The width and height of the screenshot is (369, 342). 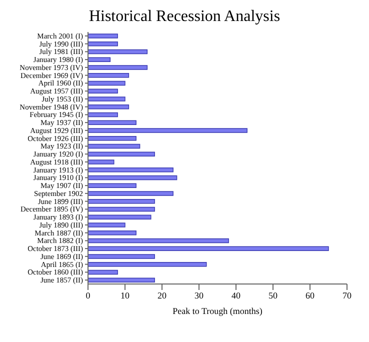 What do you see at coordinates (199, 295) in the screenshot?
I see `x-tick-label: 30` at bounding box center [199, 295].